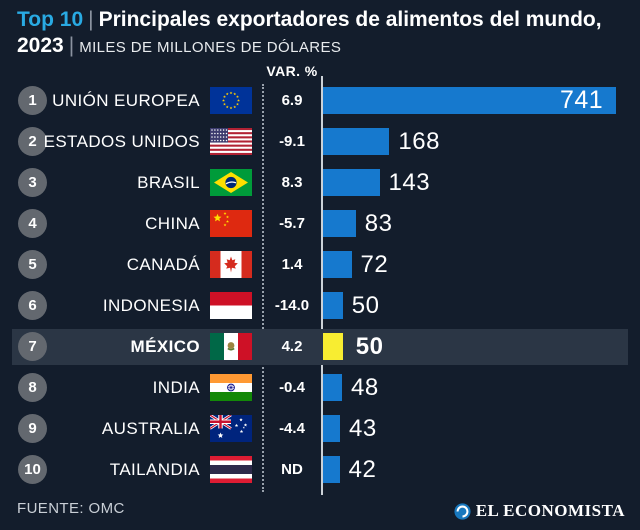  I want to click on rank-number: 5, so click(32, 264).